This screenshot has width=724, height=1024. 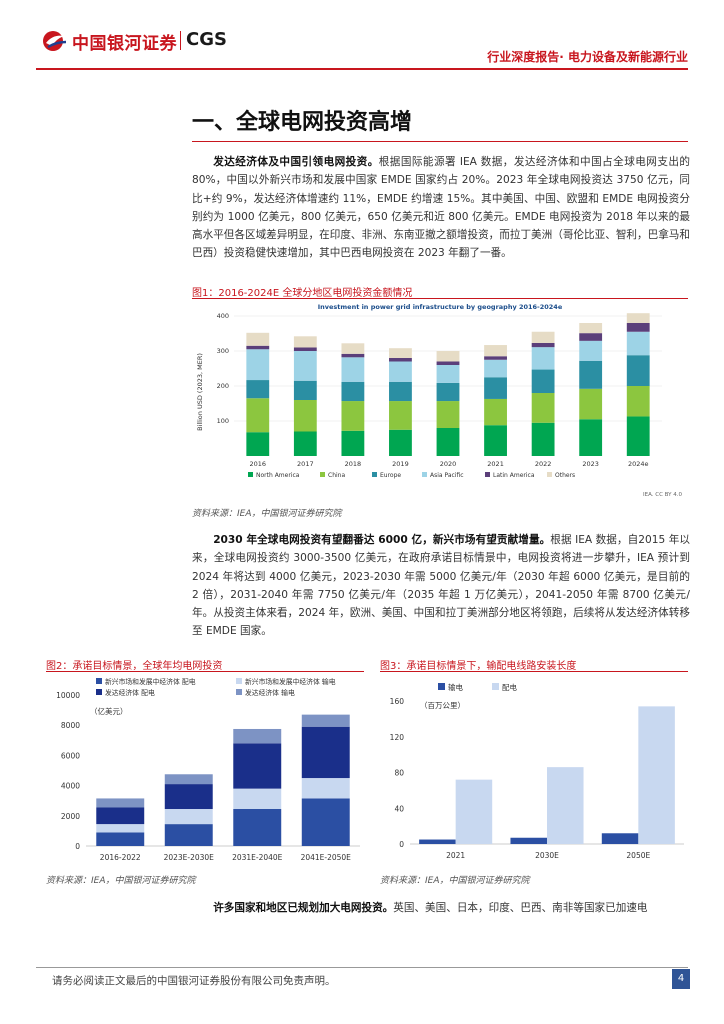 What do you see at coordinates (70, 786) in the screenshot?
I see `figure-2-y-tick-label: 4000` at bounding box center [70, 786].